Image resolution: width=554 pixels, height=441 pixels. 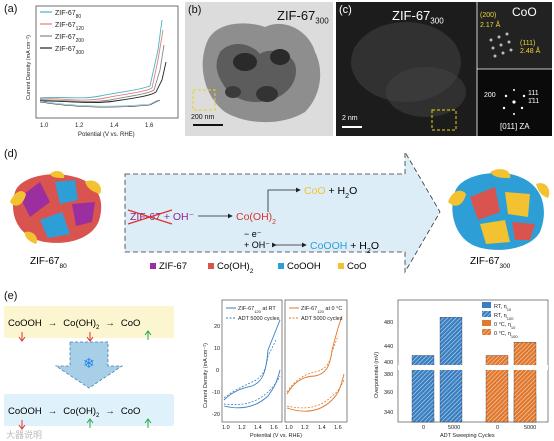 I want to click on a-xtick-1: 1.2, so click(x=79, y=126).